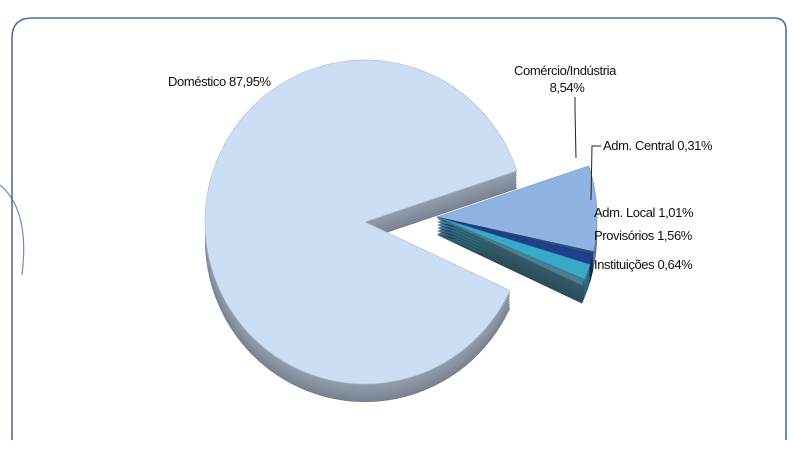 The width and height of the screenshot is (793, 450). I want to click on slice-label-comercio-line1: Comércio/Indústria, so click(565, 70).